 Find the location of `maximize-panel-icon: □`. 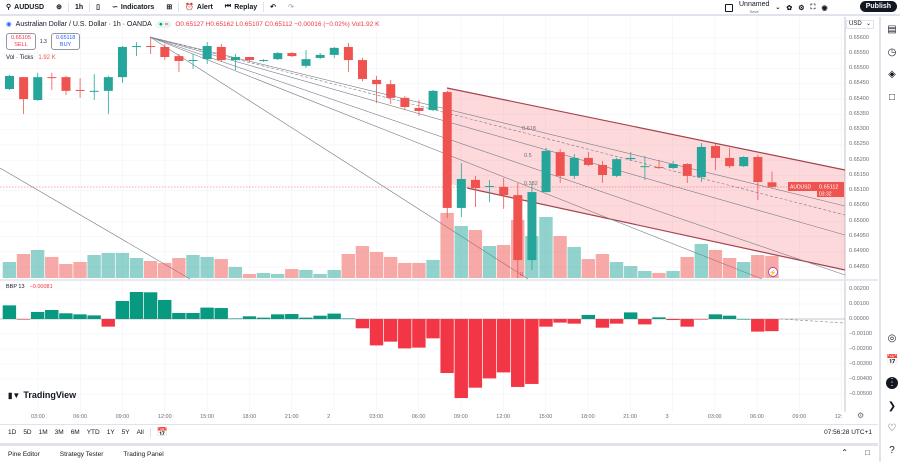

maximize-panel-icon: □ is located at coordinates (867, 452).